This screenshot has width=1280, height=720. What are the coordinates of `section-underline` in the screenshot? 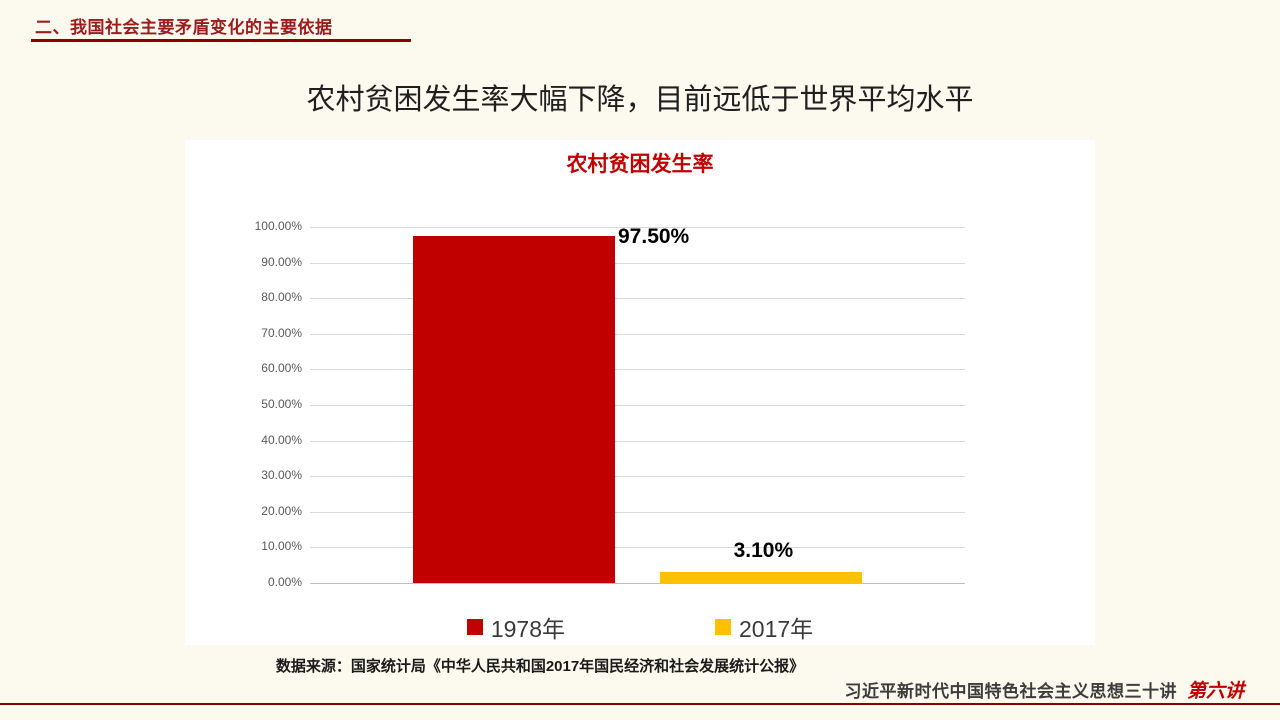 It's located at (221, 40).